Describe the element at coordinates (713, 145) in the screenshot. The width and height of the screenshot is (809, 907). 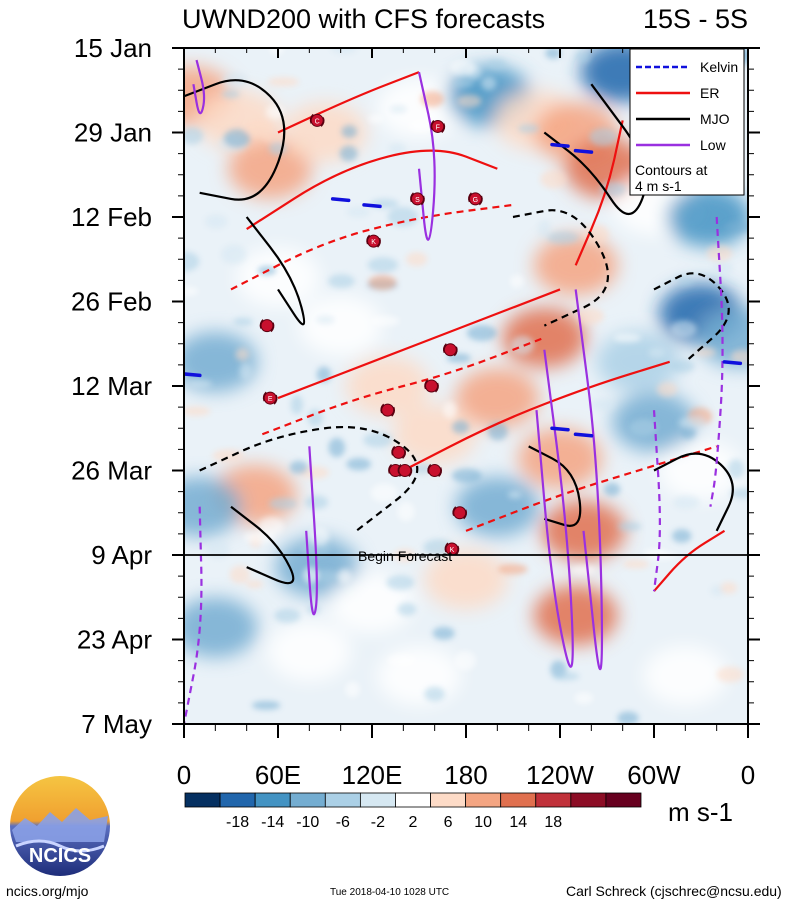
I see `legend-label: Low` at that location.